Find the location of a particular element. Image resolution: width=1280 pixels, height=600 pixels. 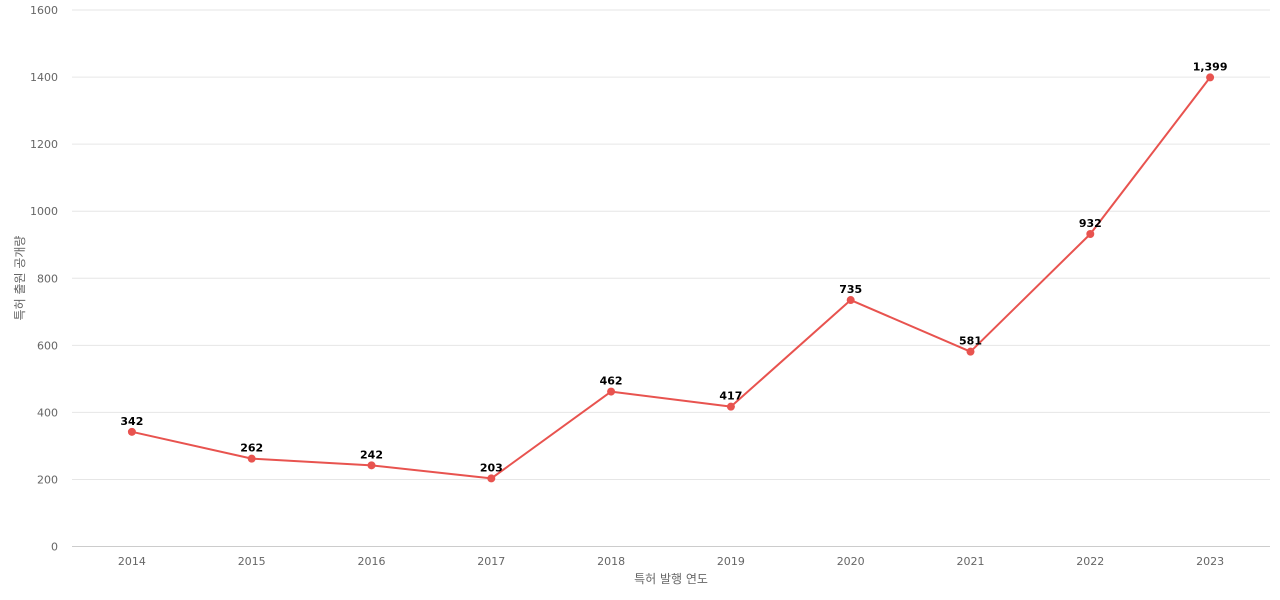

data-point-2022 is located at coordinates (1090, 233).